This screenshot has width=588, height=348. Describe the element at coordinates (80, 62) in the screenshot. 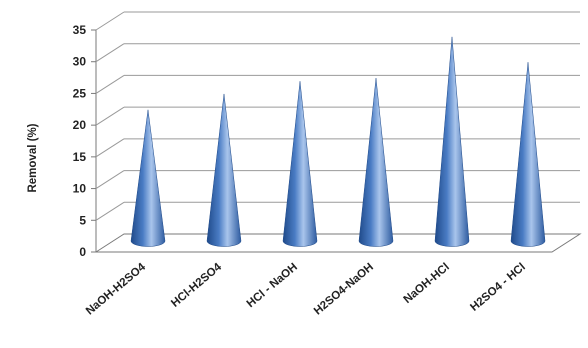

I see `y-tick-label: 30` at that location.